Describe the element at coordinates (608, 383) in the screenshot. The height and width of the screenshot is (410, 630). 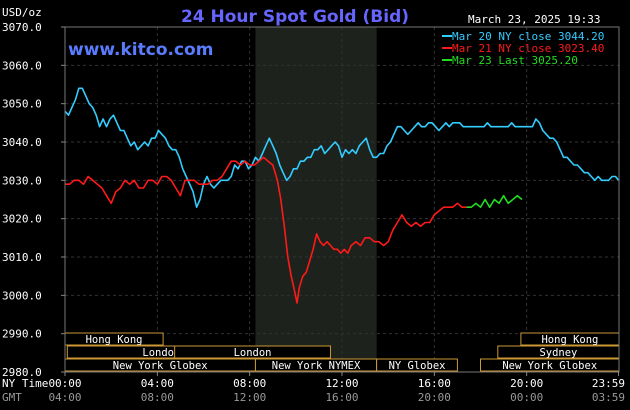
I see `x-tick-label-ny: 23:59` at that location.